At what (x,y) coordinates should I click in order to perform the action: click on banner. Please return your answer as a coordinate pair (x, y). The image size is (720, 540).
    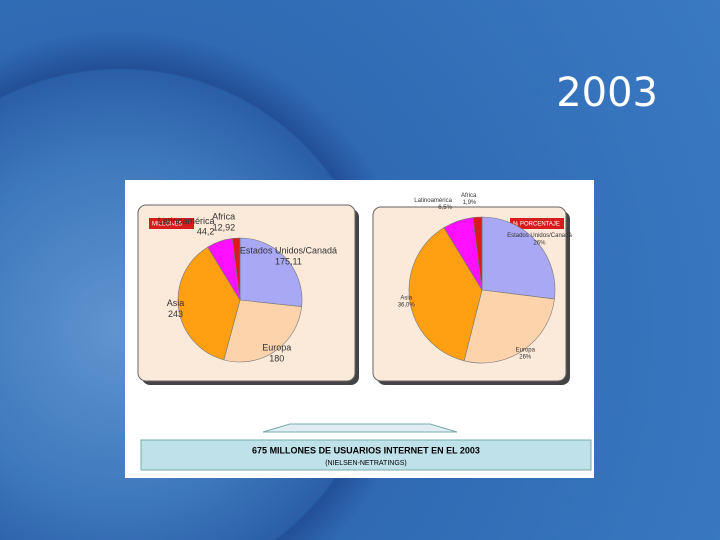
    Looking at the image, I should click on (366, 455).